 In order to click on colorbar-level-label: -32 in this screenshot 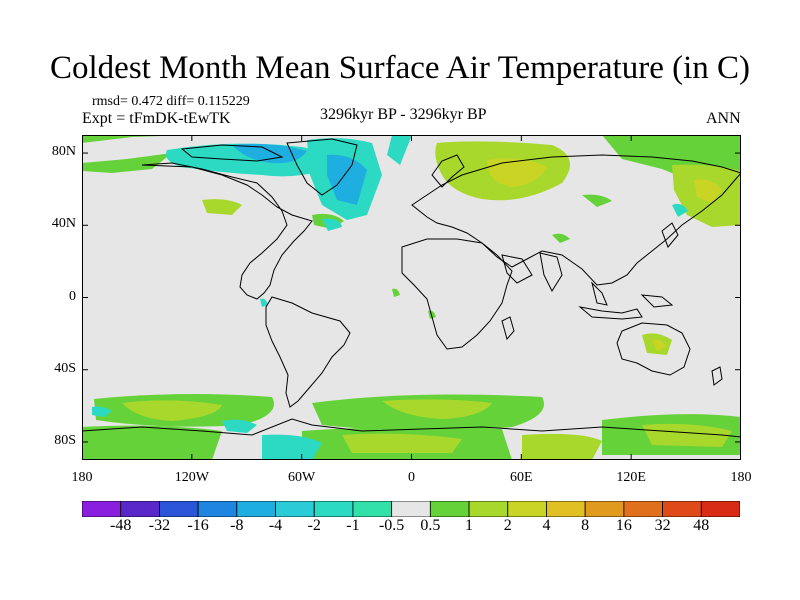, I will do `click(159, 525)`.